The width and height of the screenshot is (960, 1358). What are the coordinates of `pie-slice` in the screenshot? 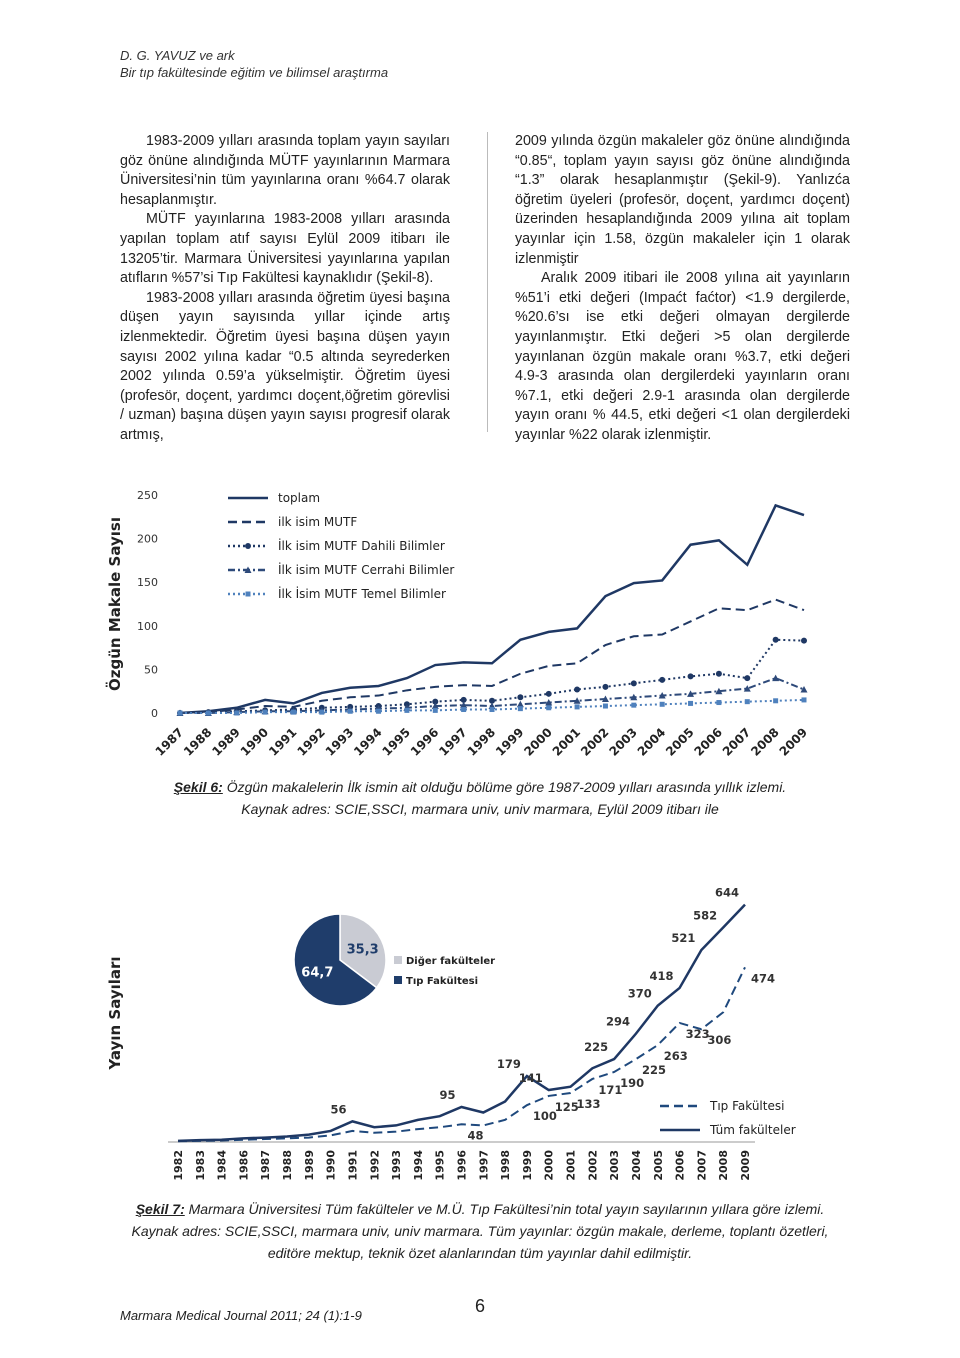 It's located at (363, 951).